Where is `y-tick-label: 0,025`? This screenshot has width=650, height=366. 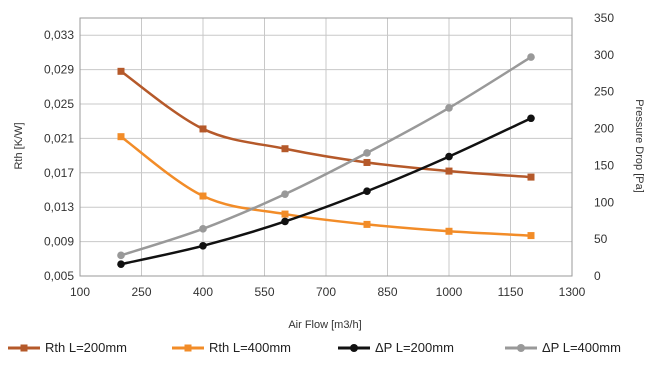 y-tick-label: 0,025 is located at coordinates (59, 104).